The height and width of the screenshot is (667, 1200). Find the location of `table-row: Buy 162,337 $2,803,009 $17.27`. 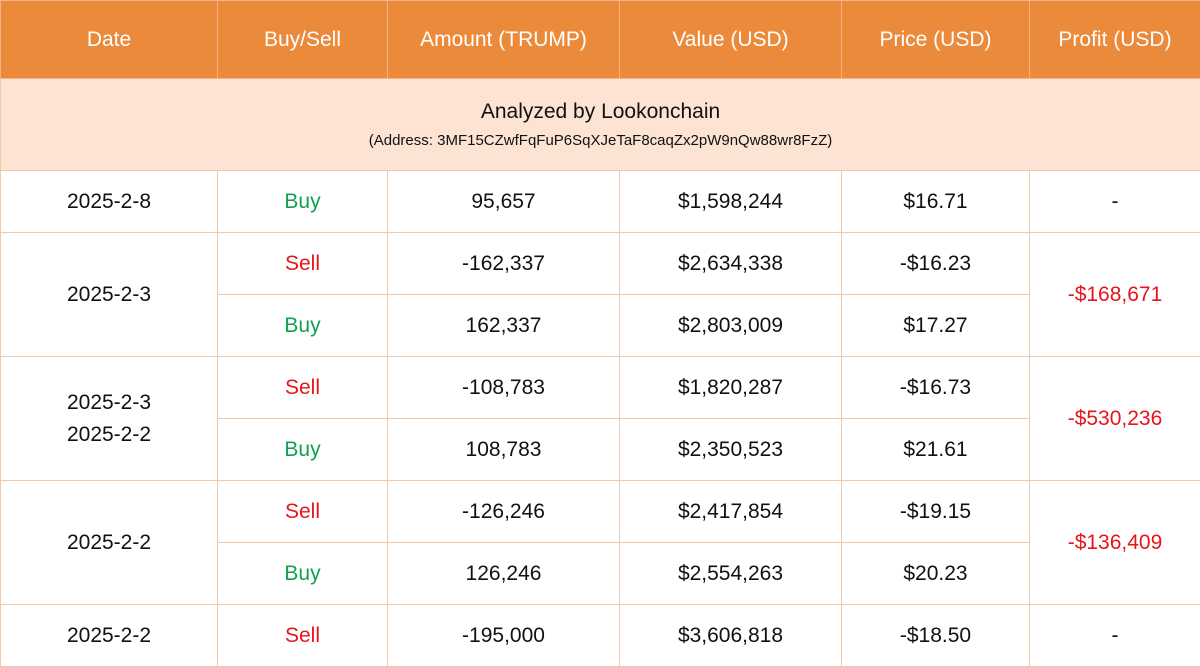

table-row: Buy 162,337 $2,803,009 $17.27 is located at coordinates (600, 325).